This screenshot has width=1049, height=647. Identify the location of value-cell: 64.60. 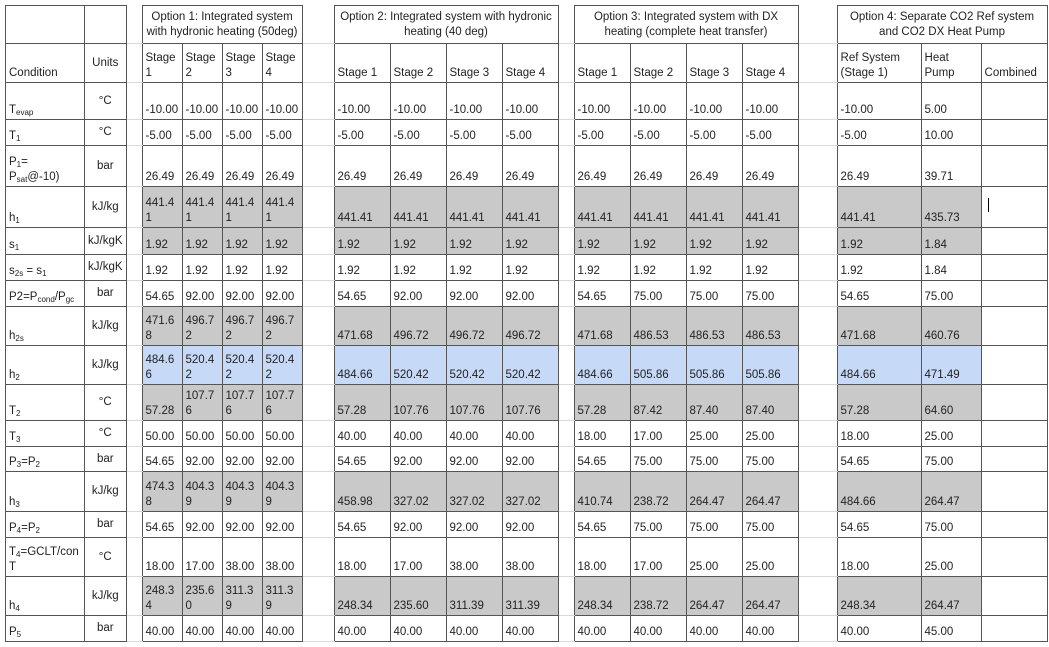
(951, 402).